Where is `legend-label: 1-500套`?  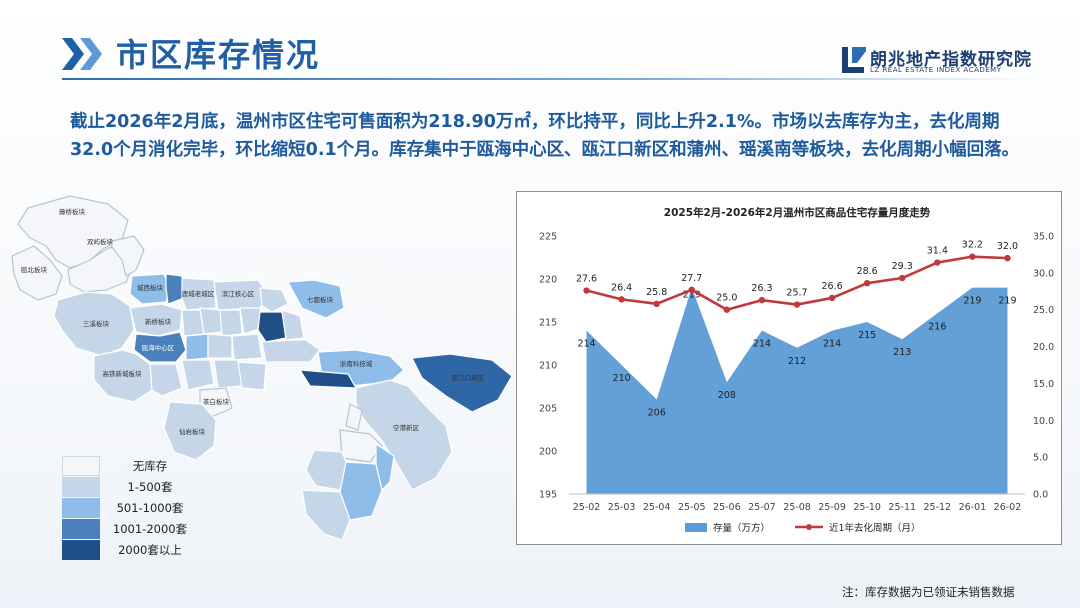 legend-label: 1-500套 is located at coordinates (150, 487).